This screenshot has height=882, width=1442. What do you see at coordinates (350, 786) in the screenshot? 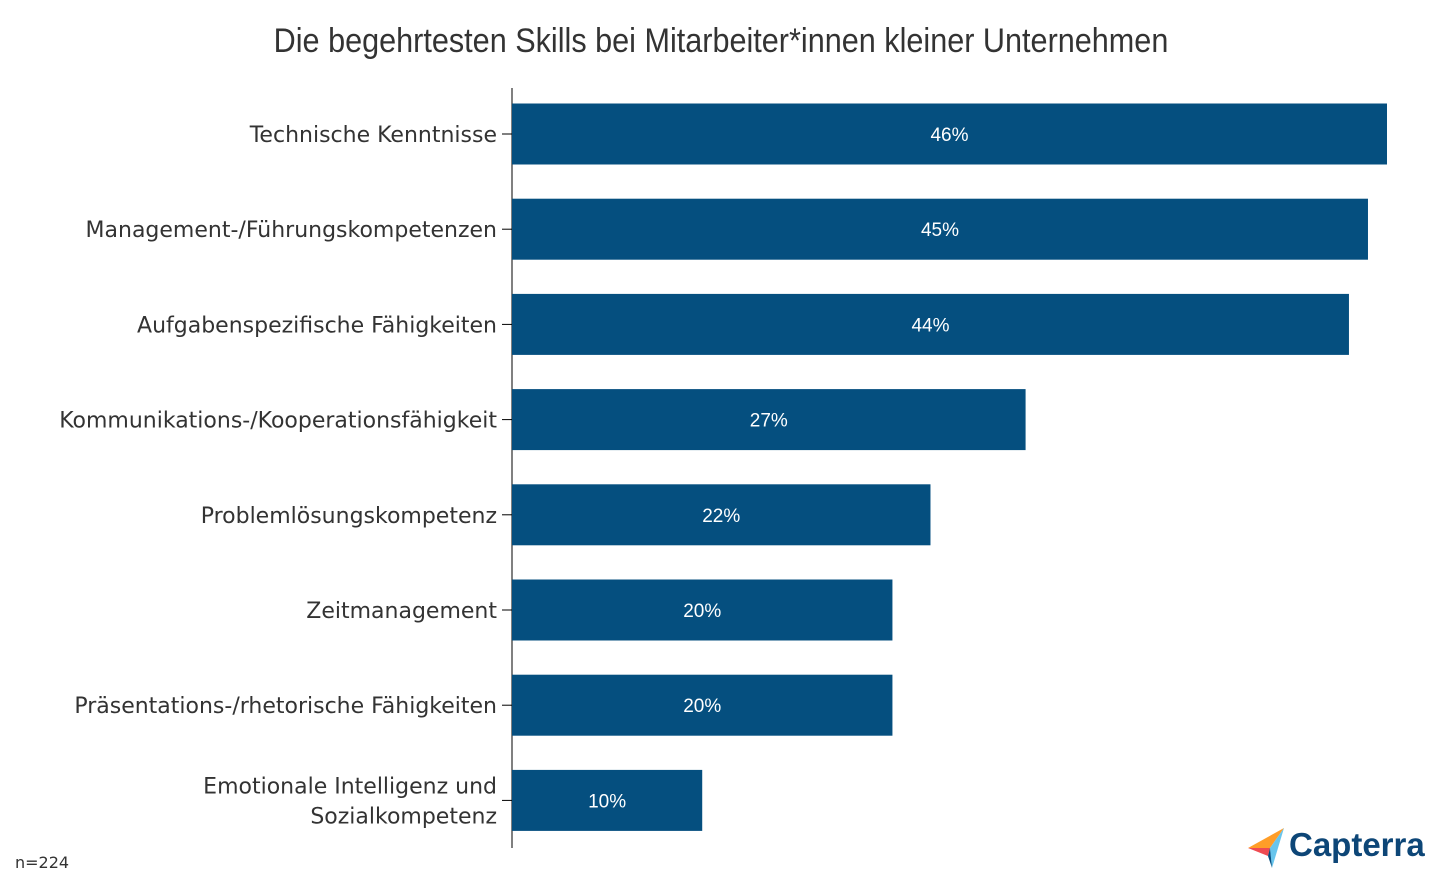
I see `category-label: Emotionale Intelligenz und` at bounding box center [350, 786].